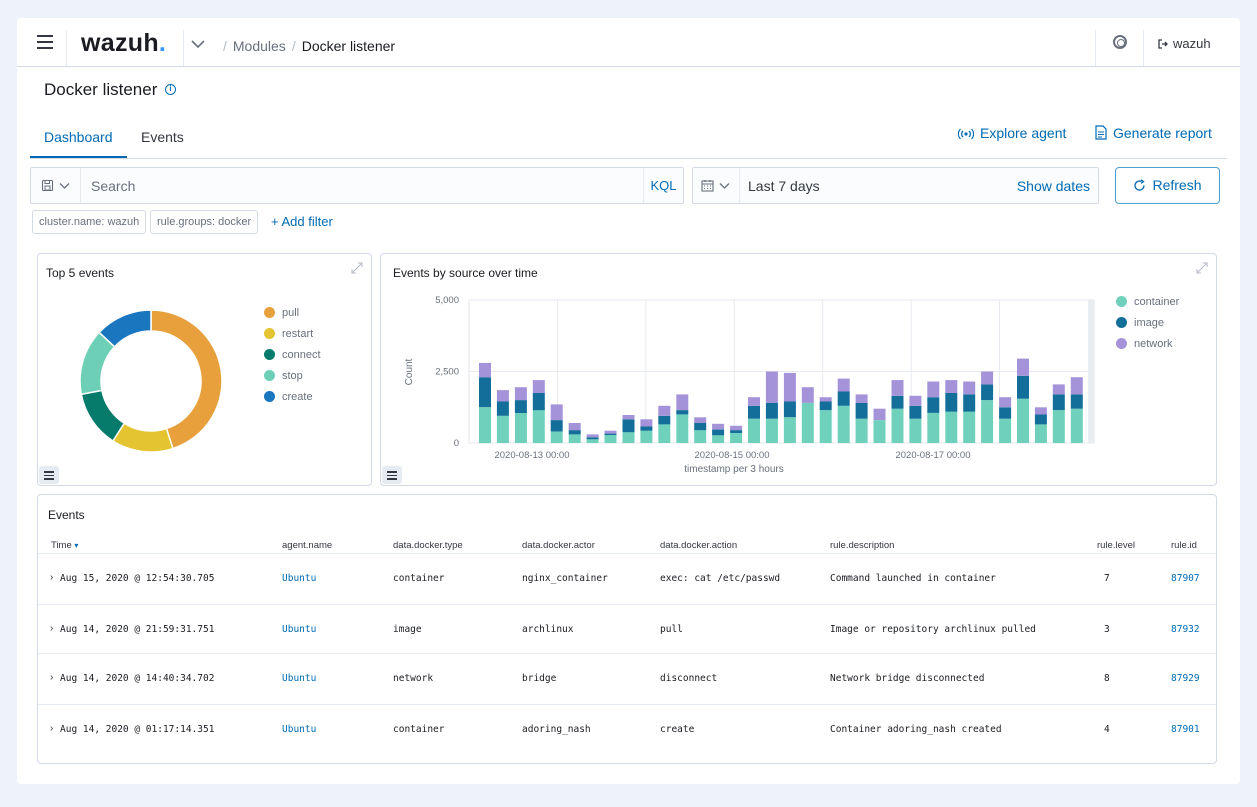  What do you see at coordinates (1120, 42) in the screenshot?
I see `help-icon` at bounding box center [1120, 42].